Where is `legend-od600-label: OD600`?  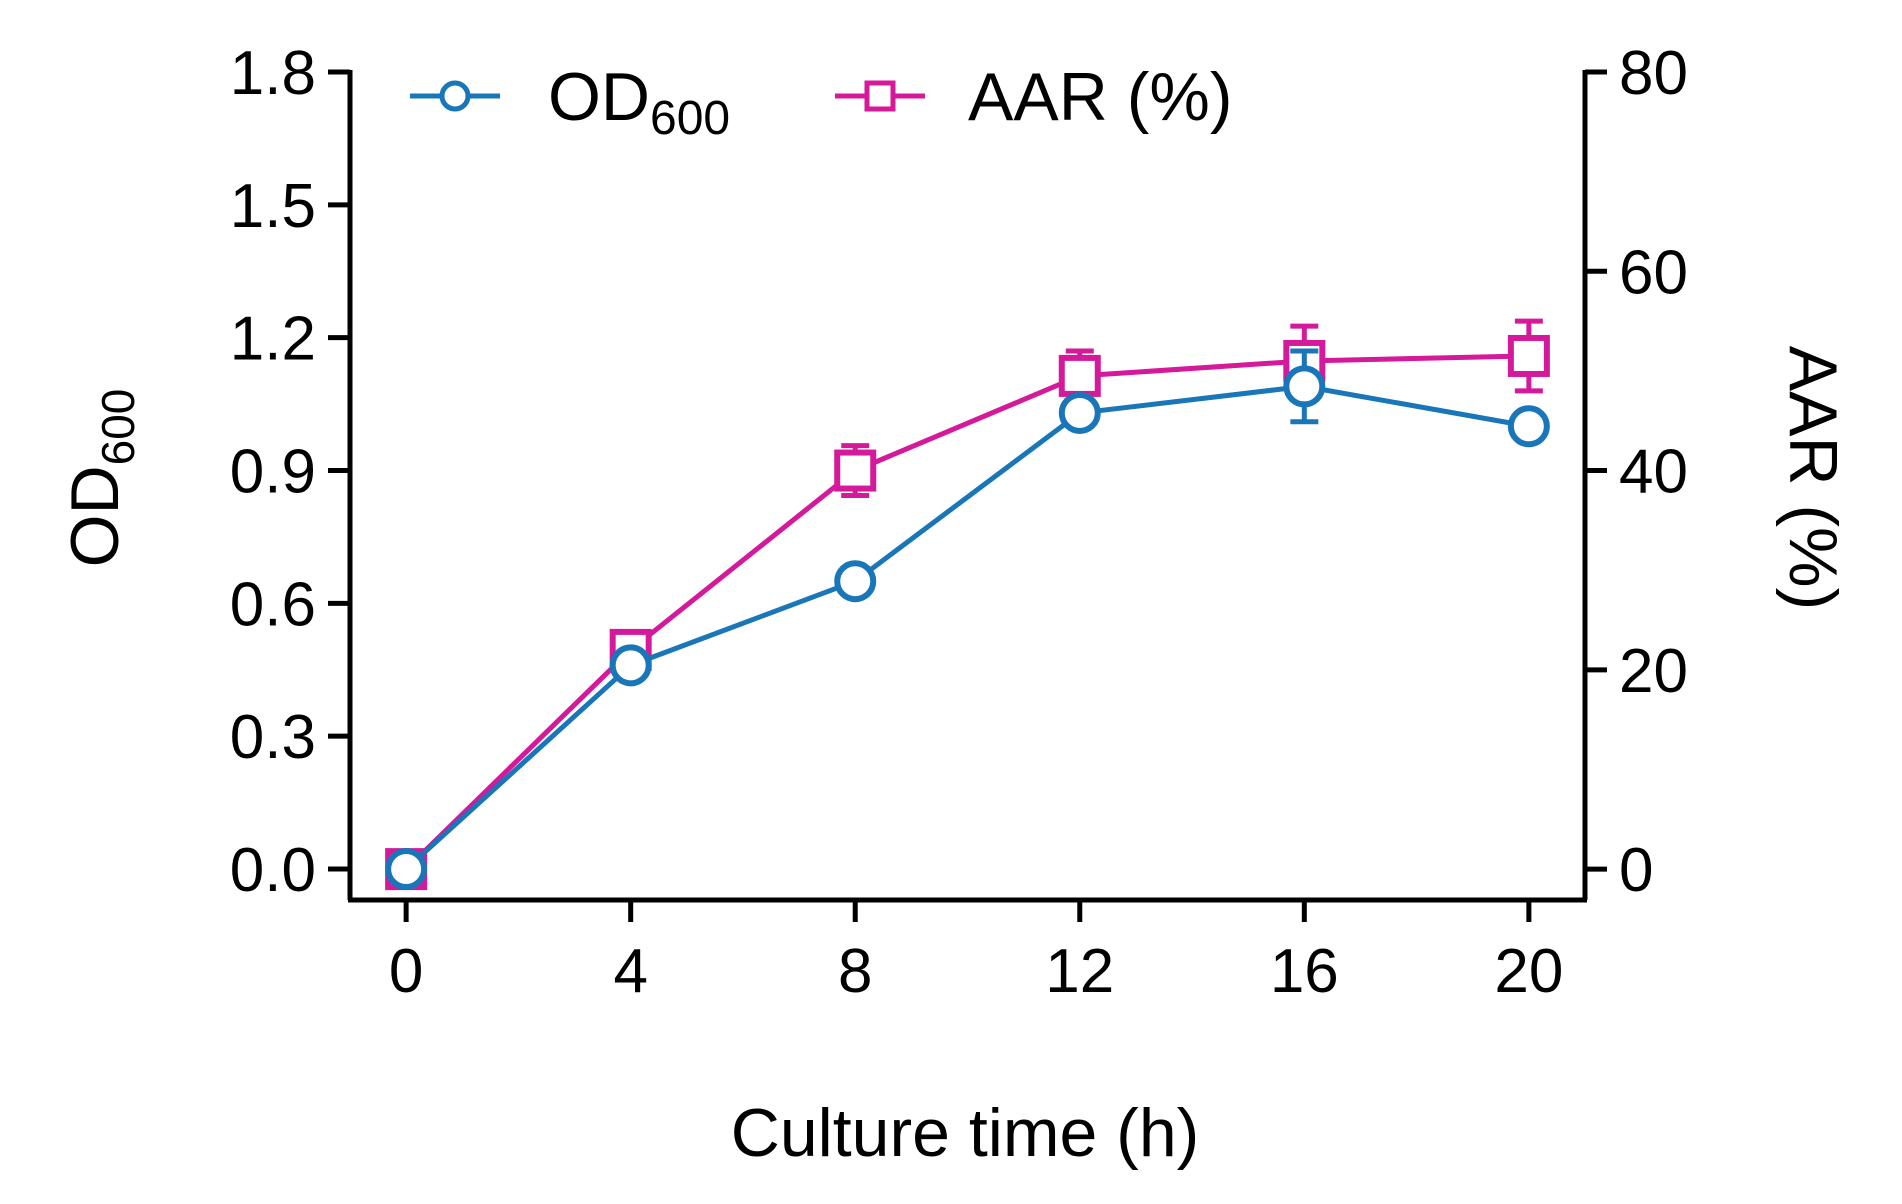 legend-od600-label: OD600 is located at coordinates (639, 102).